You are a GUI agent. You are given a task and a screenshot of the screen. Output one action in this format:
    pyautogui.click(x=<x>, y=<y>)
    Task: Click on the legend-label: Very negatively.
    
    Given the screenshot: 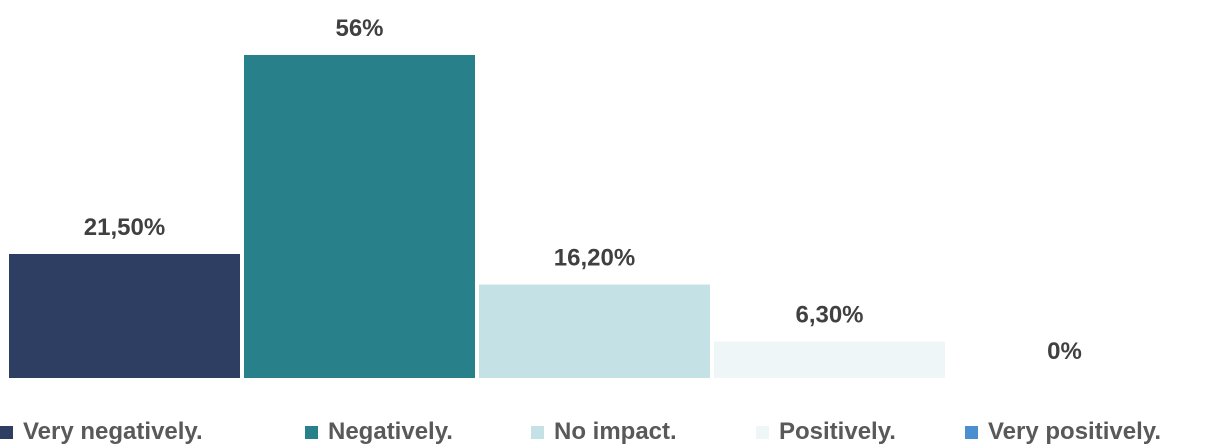 What is the action you would take?
    pyautogui.click(x=113, y=431)
    